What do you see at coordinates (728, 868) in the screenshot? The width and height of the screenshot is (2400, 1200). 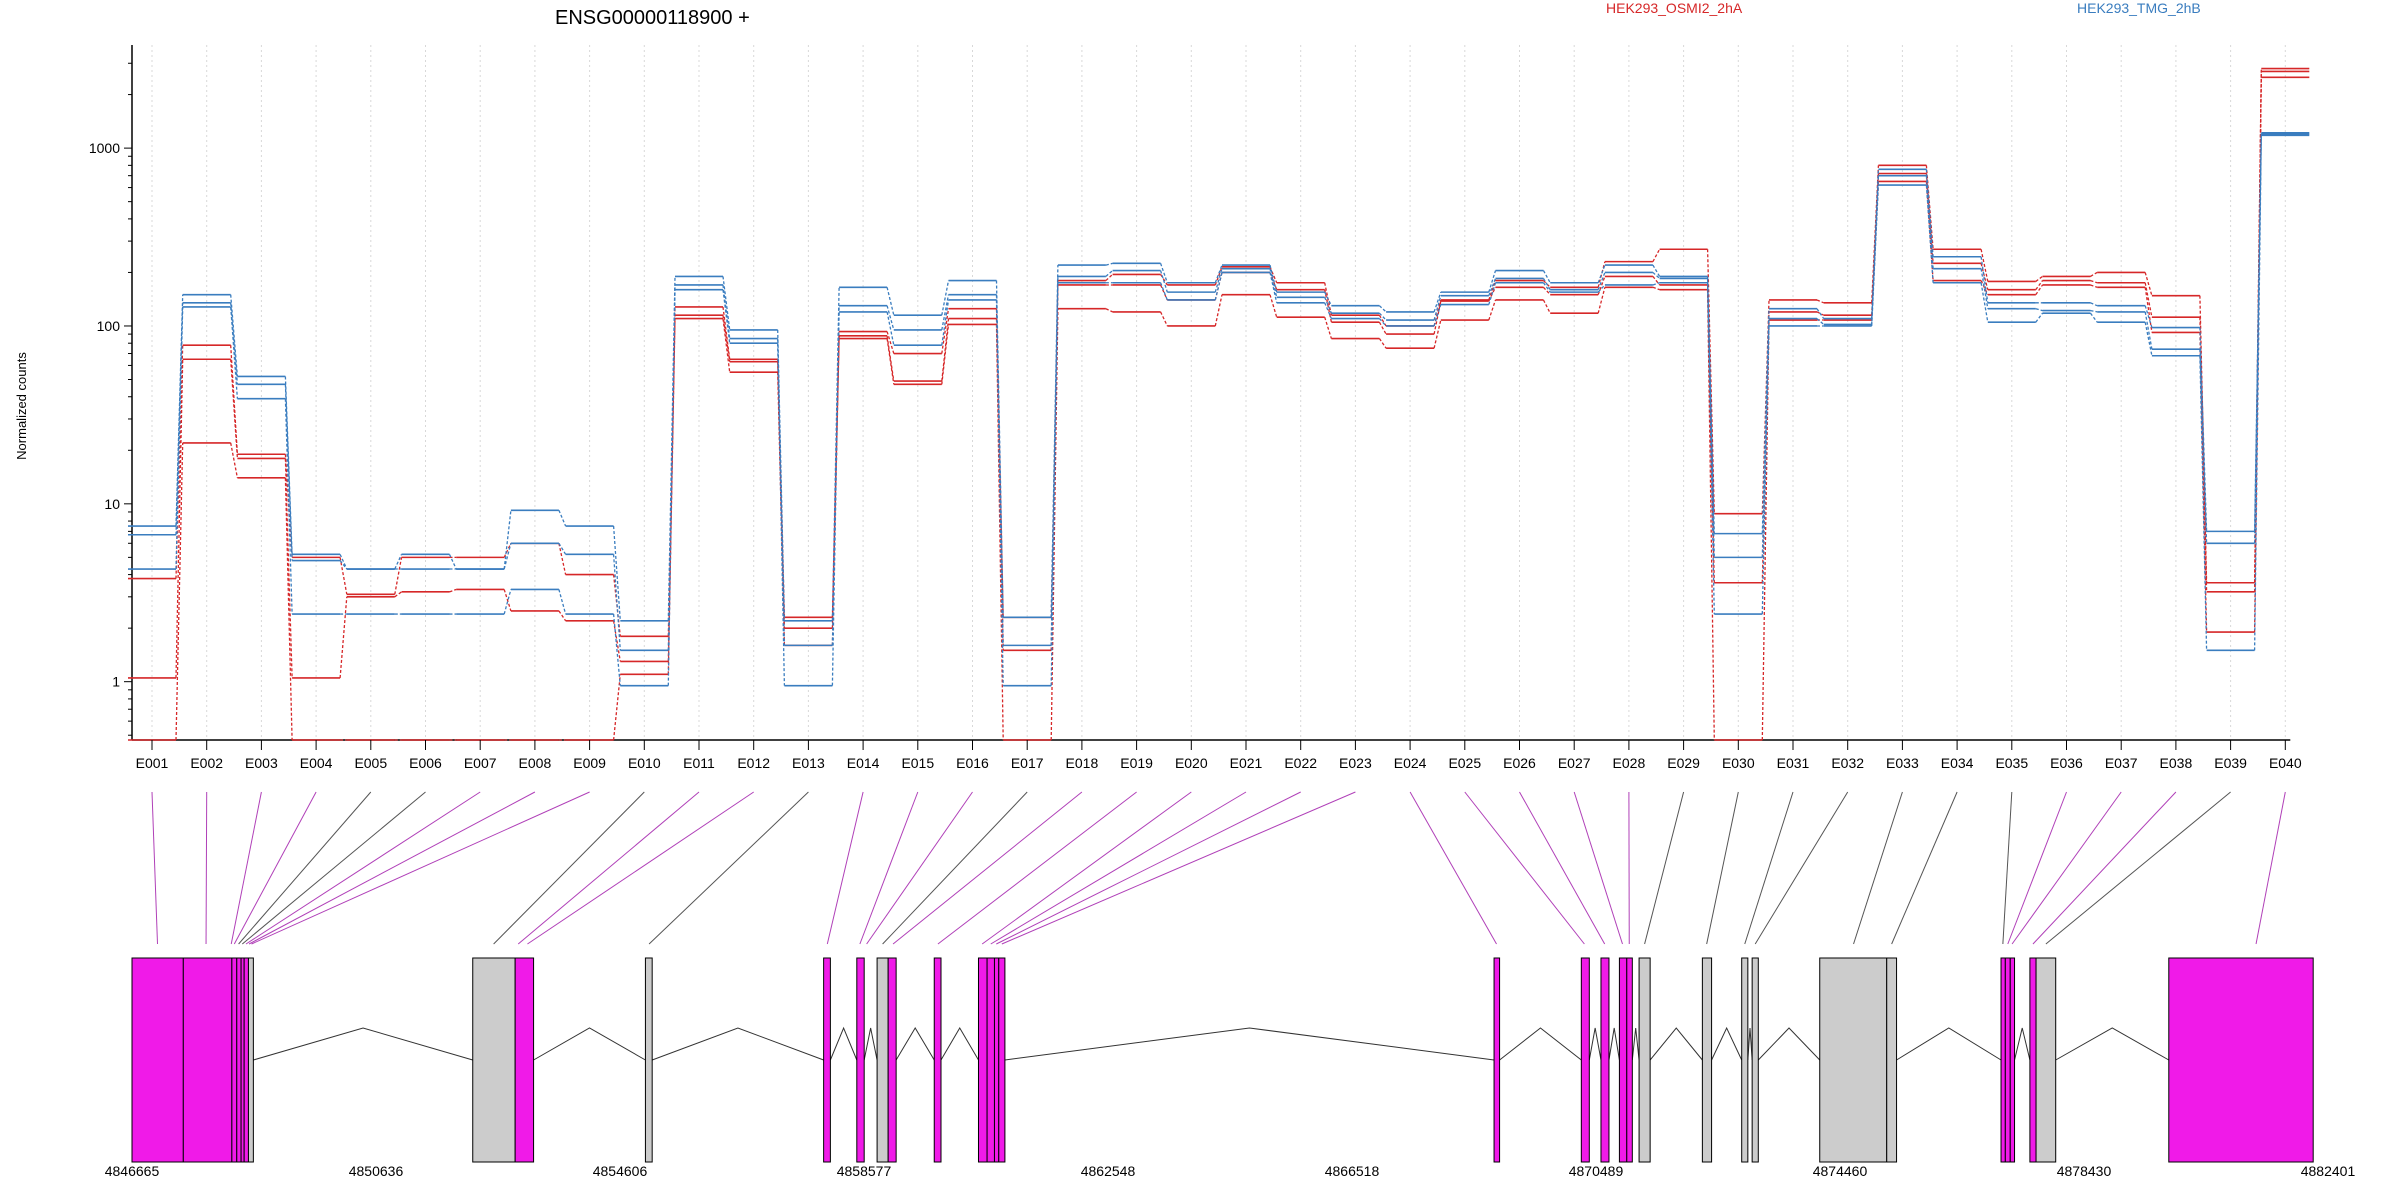 I see `connector-E013` at bounding box center [728, 868].